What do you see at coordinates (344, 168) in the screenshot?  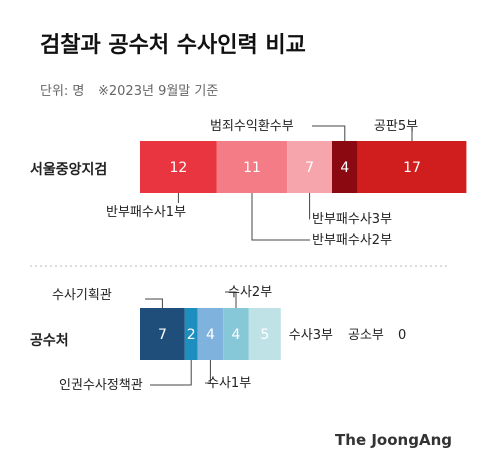 I see `bar-value-label-0-3: 4` at bounding box center [344, 168].